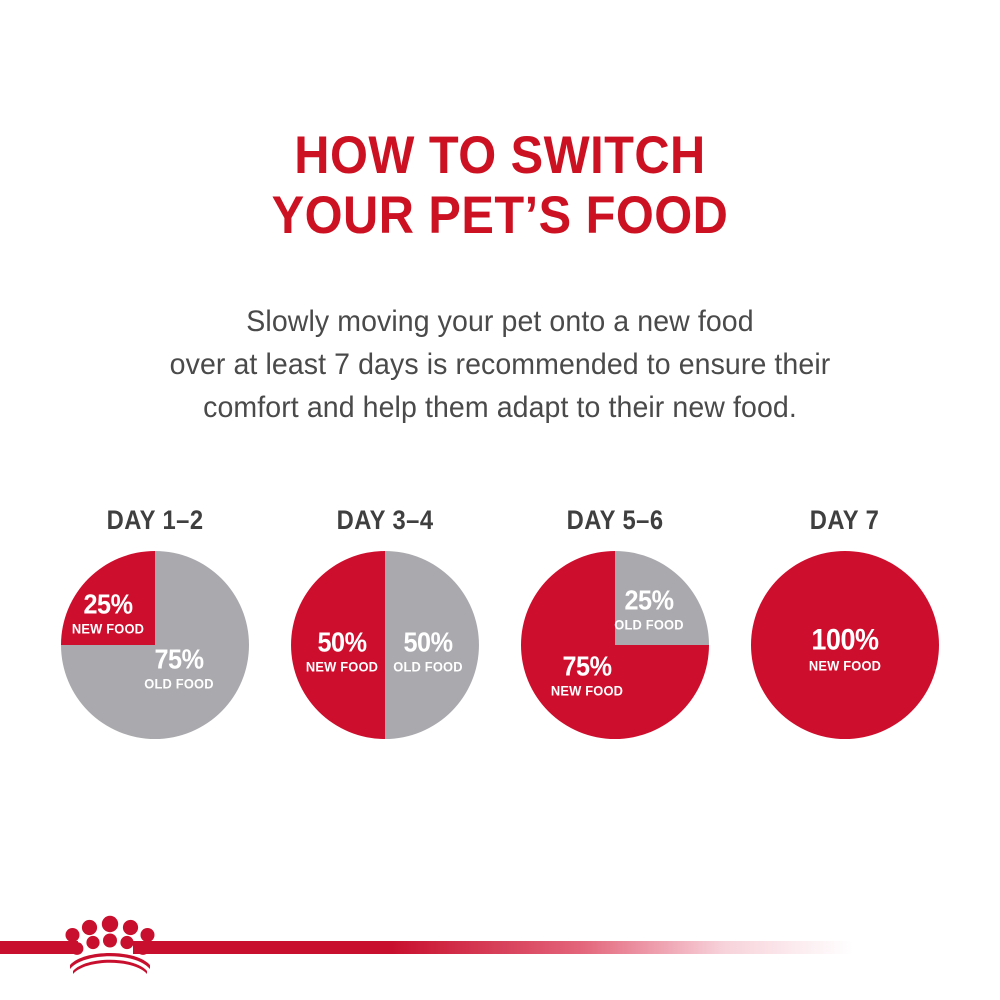  I want to click on pie-chart-1: DAY 1–2 25% NEW FOOD 75% OLD FOOD, so click(155, 622).